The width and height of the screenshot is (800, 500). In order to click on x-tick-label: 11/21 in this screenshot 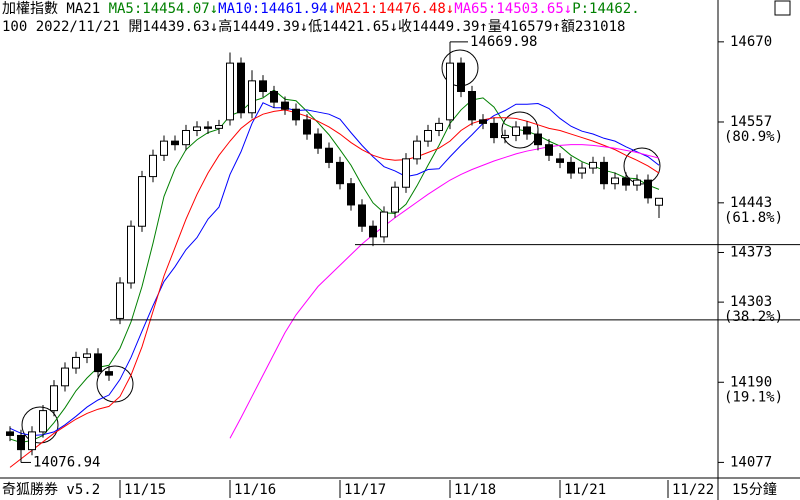, I will do `click(585, 490)`.